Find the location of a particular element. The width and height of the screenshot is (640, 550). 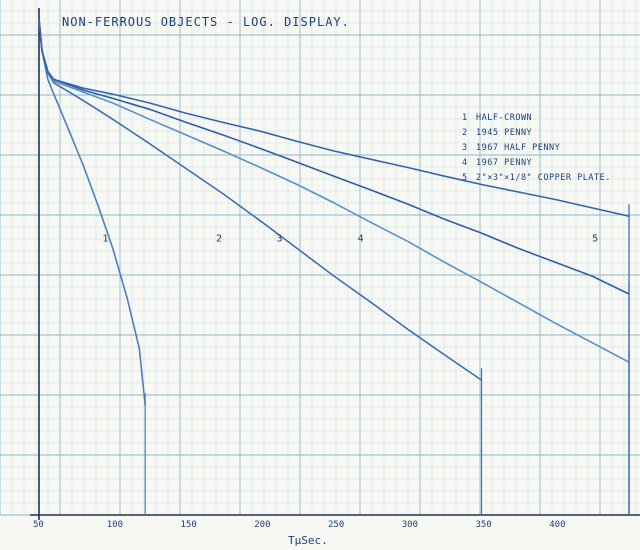

legend-entry-label: 1967 PENNY is located at coordinates (504, 163).